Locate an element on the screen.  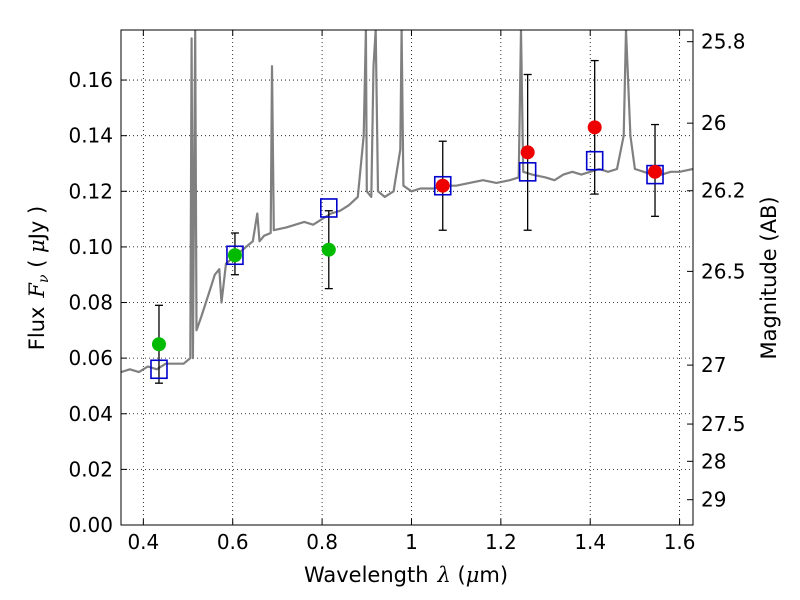
x-axis-unit-open: ( is located at coordinates (458, 575).